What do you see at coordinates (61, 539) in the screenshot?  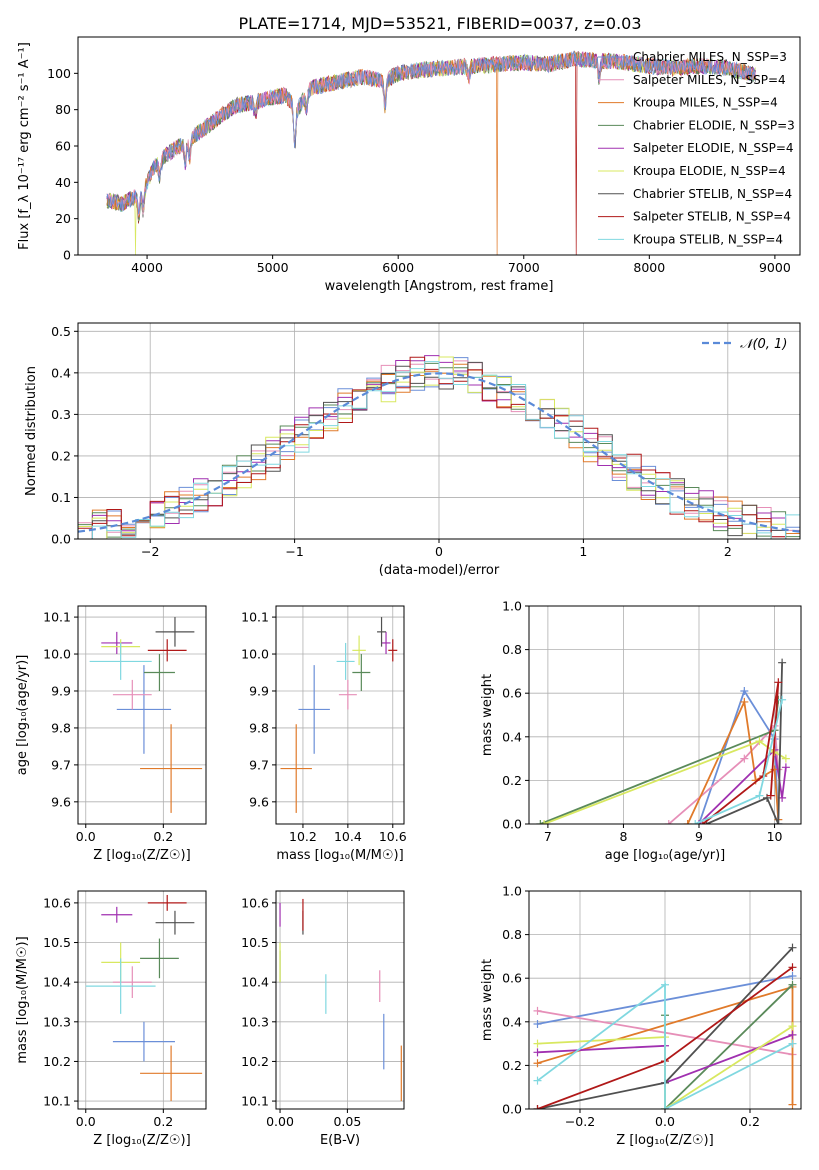 I see `y-tick-label: 0.0` at bounding box center [61, 539].